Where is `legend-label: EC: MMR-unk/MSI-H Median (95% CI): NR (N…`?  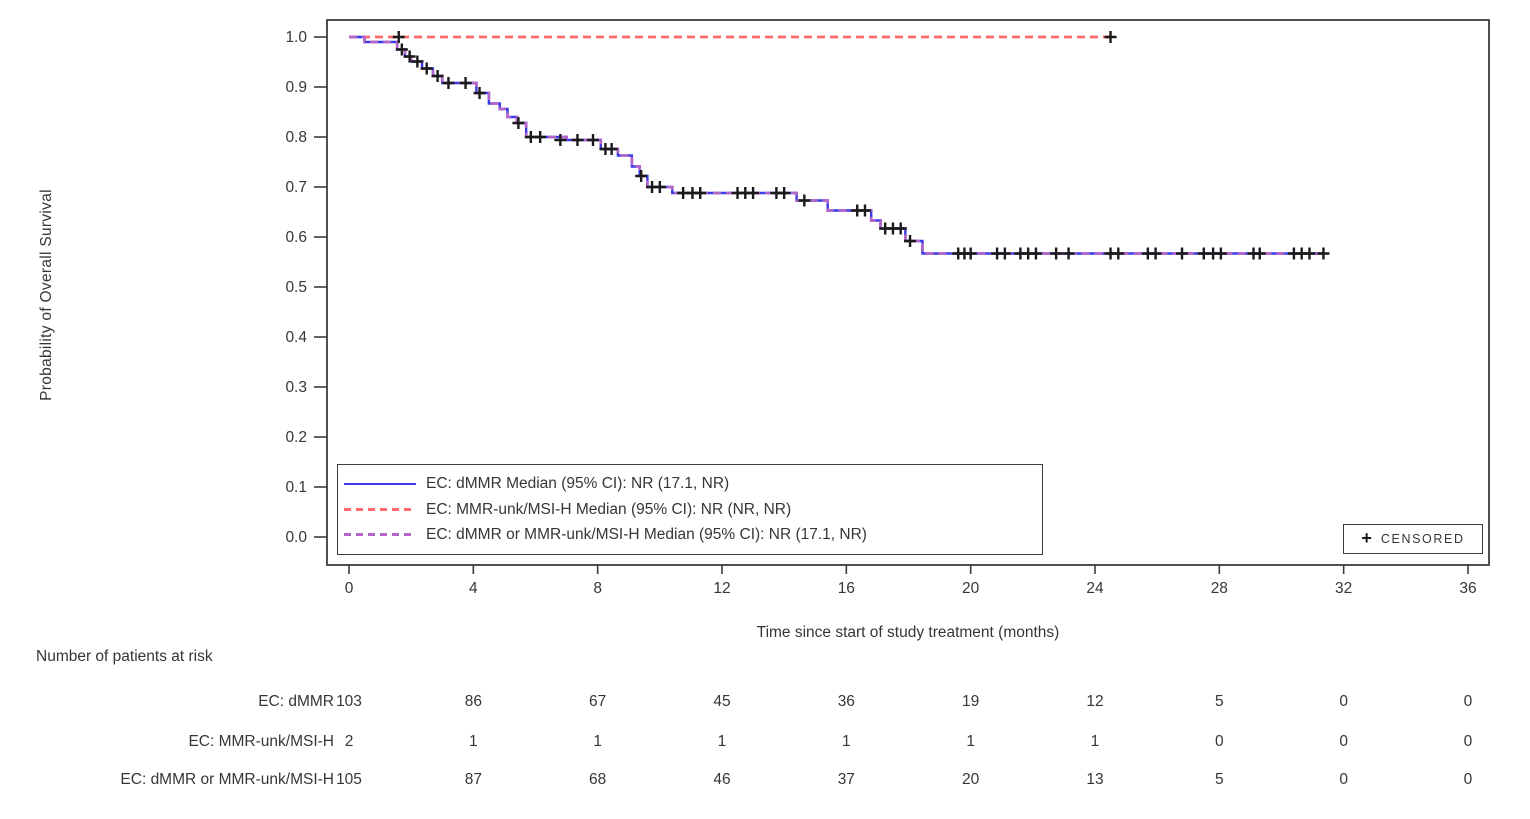
legend-label: EC: MMR-unk/MSI-H Median (95% CI): NR (N… is located at coordinates (609, 509).